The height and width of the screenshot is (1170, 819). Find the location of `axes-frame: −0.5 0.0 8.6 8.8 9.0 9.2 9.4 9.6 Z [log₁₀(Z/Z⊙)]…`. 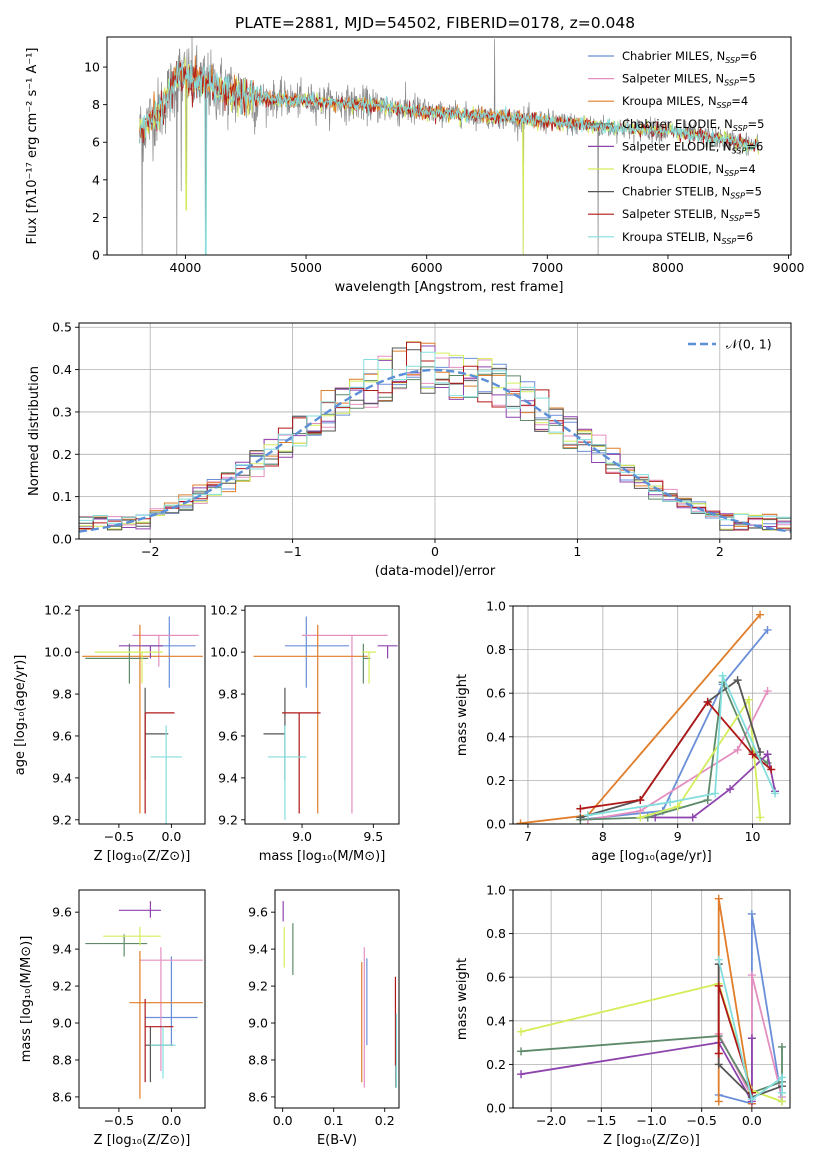

axes-frame: −0.5 0.0 8.6 8.8 9.0 9.2 9.4 9.6 Z [log₁₀(Z/Z⊙)]… is located at coordinates (112, 1018).